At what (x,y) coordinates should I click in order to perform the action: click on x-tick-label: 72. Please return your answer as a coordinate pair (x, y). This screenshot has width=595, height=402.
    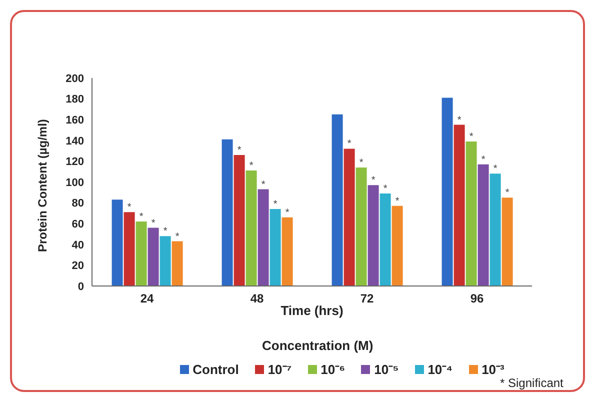
    Looking at the image, I should click on (367, 299).